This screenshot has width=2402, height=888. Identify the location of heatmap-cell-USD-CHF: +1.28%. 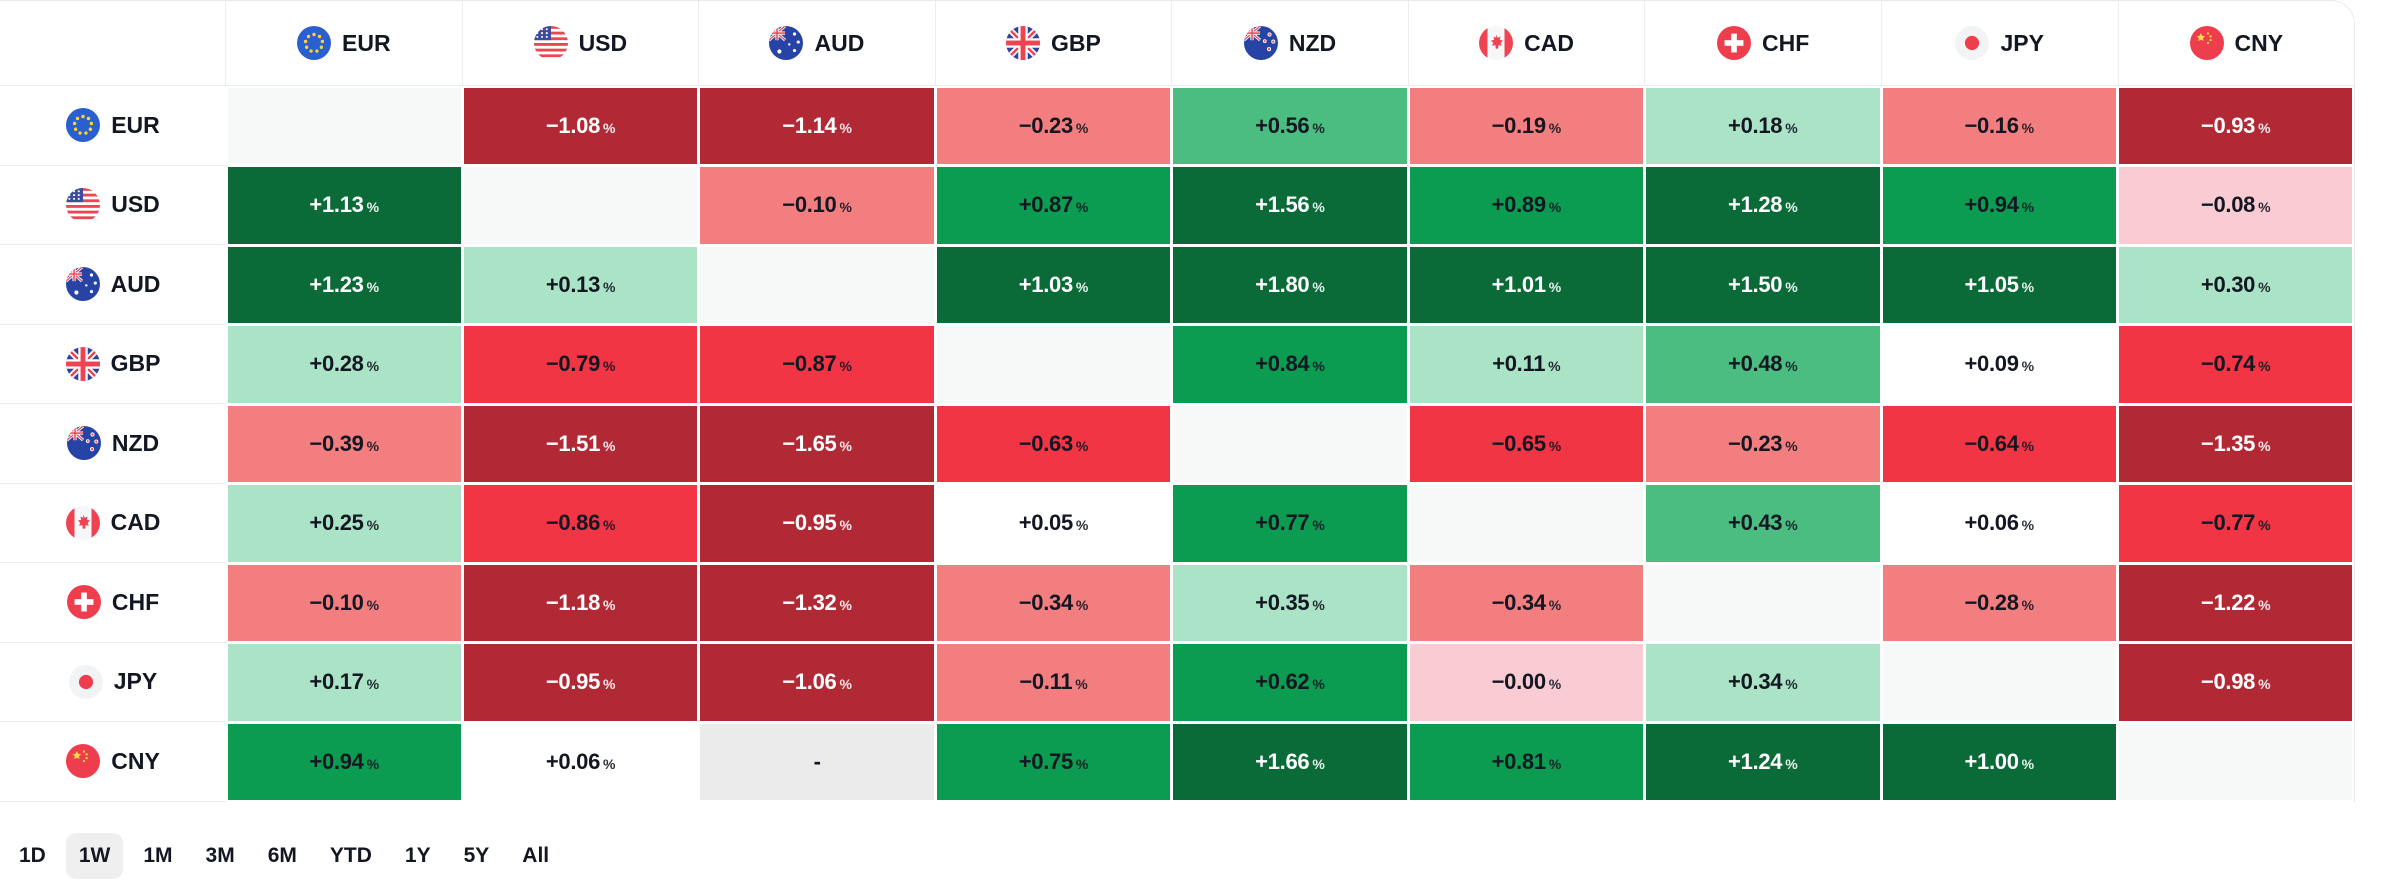
(1763, 205).